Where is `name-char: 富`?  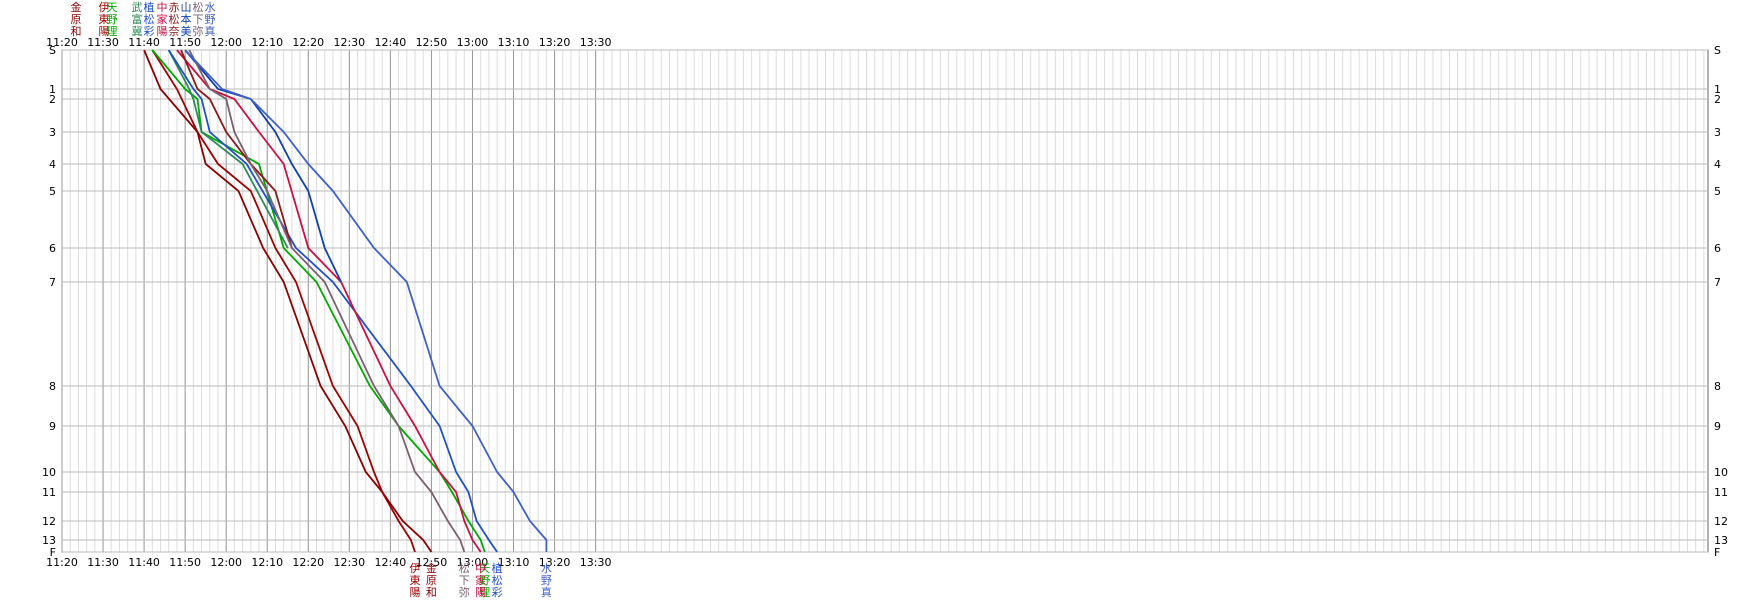 name-char: 富 is located at coordinates (137, 19).